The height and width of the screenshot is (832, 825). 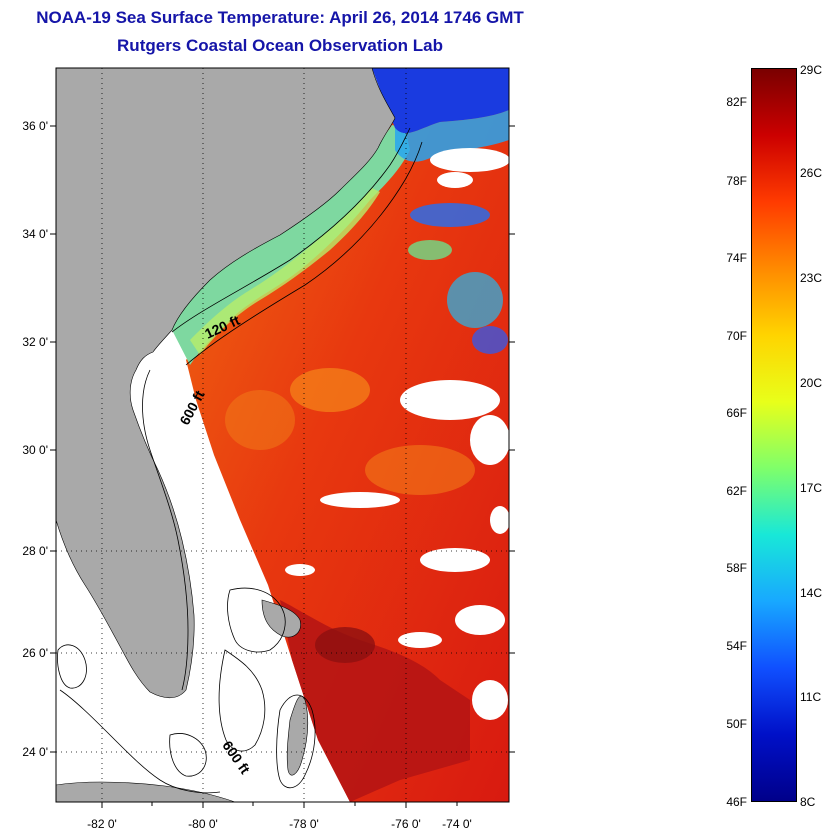 I want to click on colorbar-f-label: 58F, so click(x=736, y=568).